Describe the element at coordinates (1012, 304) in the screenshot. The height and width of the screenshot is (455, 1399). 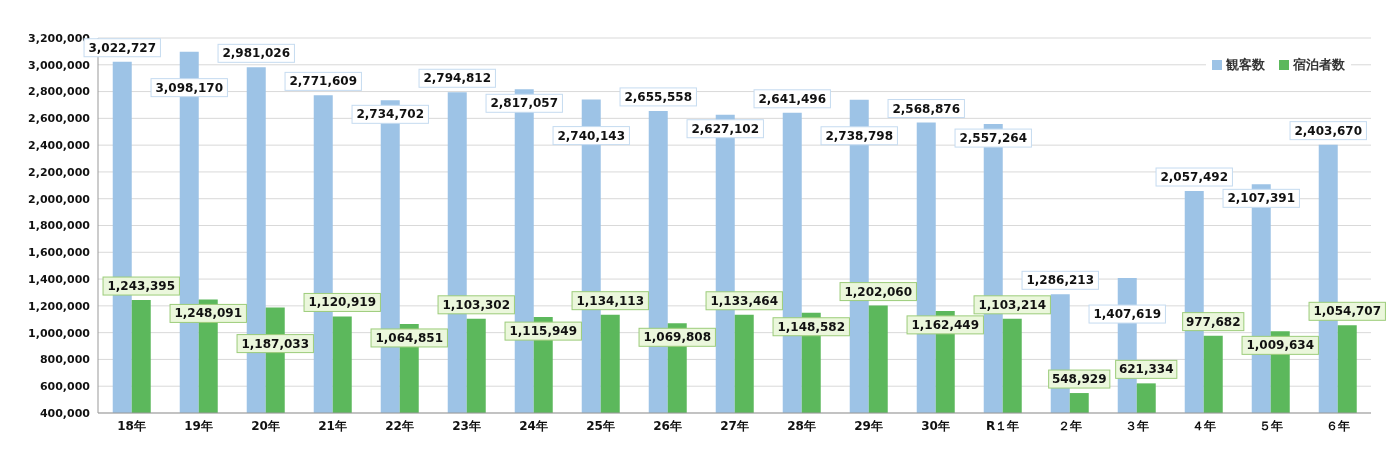
I see `data-label: 1,103,214` at that location.